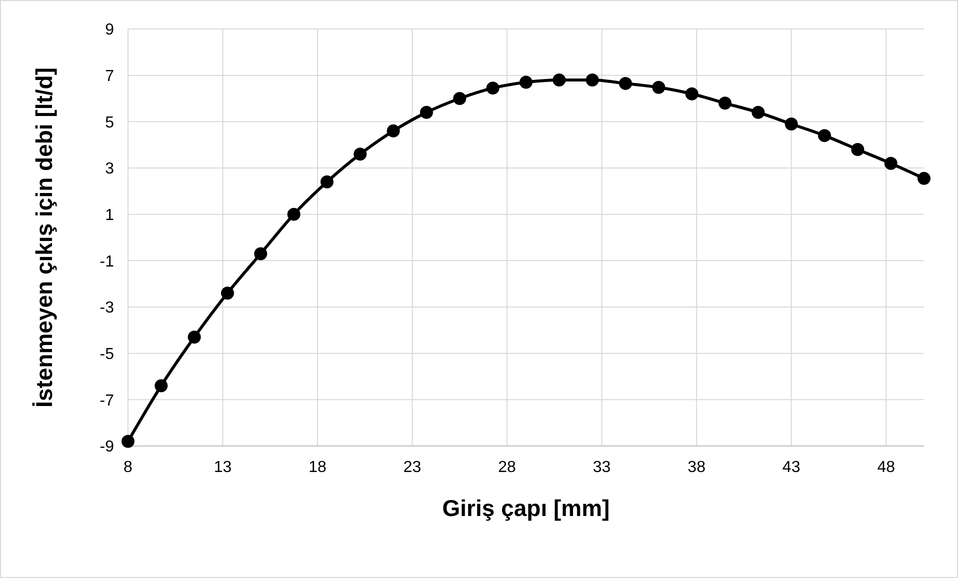 Image resolution: width=958 pixels, height=578 pixels. I want to click on x-tick-label: 48, so click(886, 467).